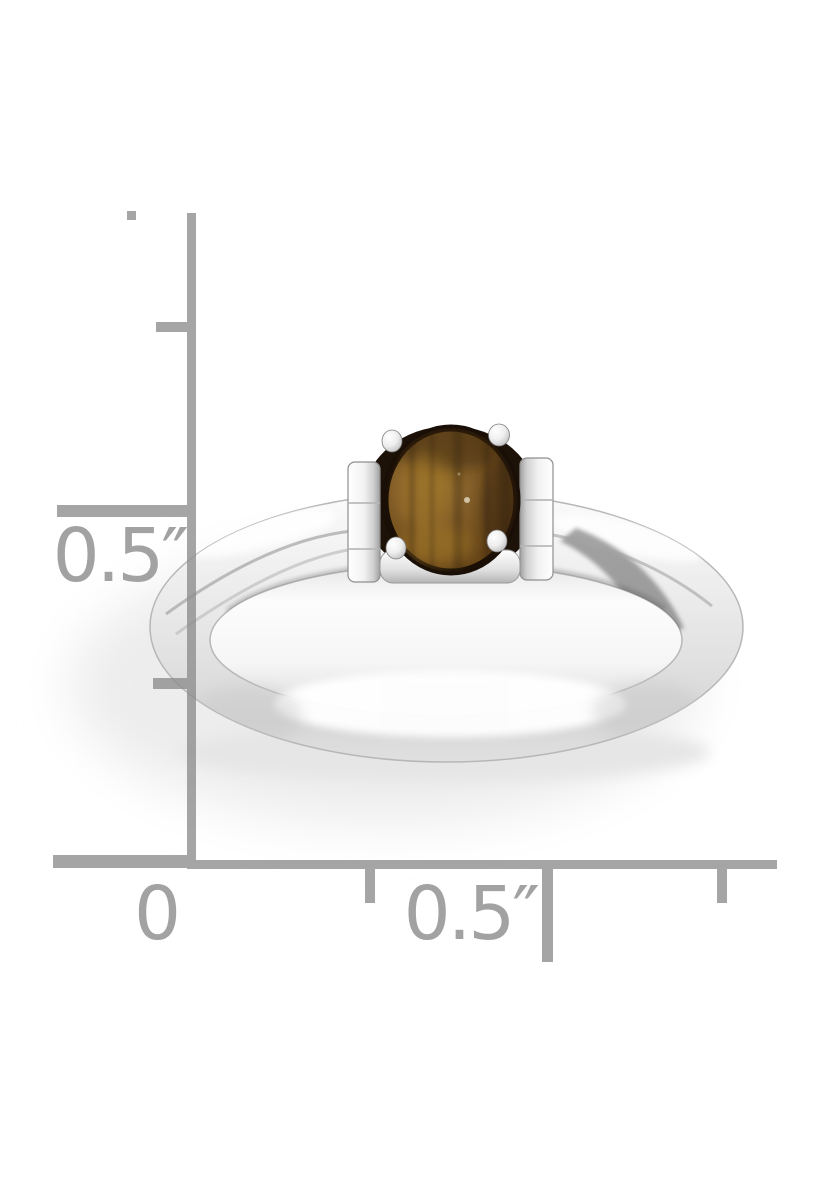 This screenshot has height=1177, width=828. What do you see at coordinates (364, 526) in the screenshot?
I see `left-collar-notches` at bounding box center [364, 526].